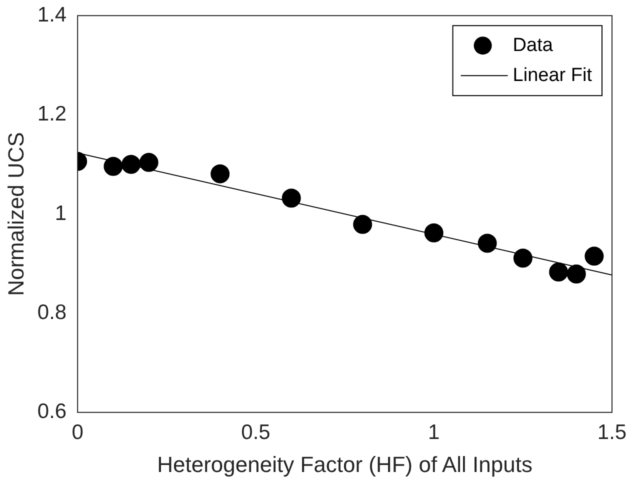 This screenshot has height=483, width=630. What do you see at coordinates (533, 45) in the screenshot?
I see `legend-label: Data` at bounding box center [533, 45].